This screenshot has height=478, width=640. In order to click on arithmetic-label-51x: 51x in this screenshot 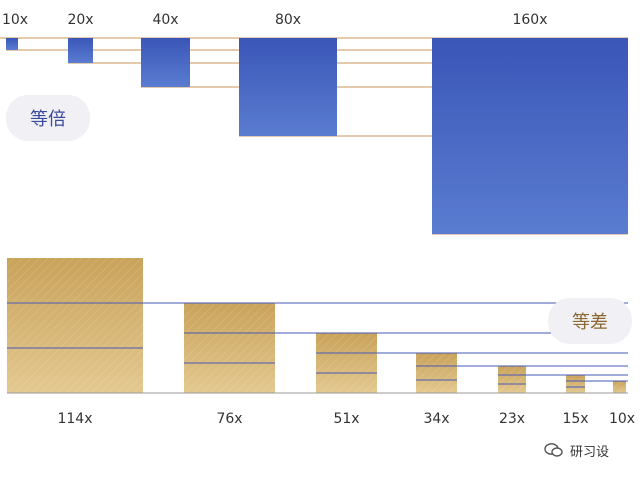, I will do `click(346, 419)`.